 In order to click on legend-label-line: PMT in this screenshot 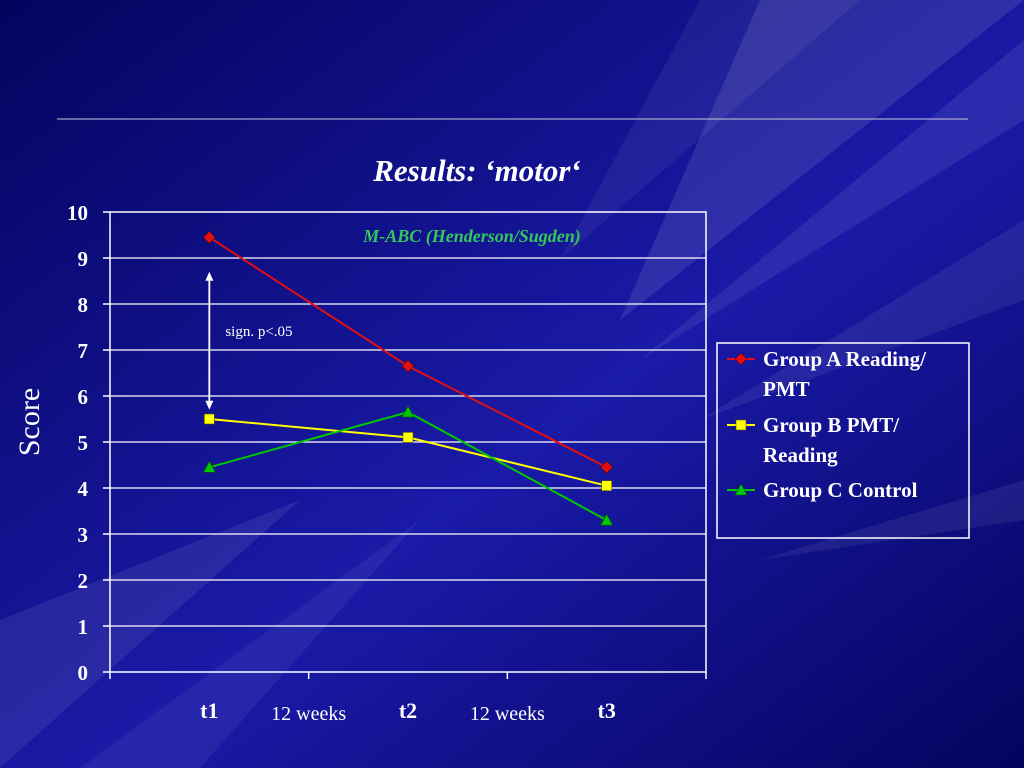, I will do `click(786, 389)`.